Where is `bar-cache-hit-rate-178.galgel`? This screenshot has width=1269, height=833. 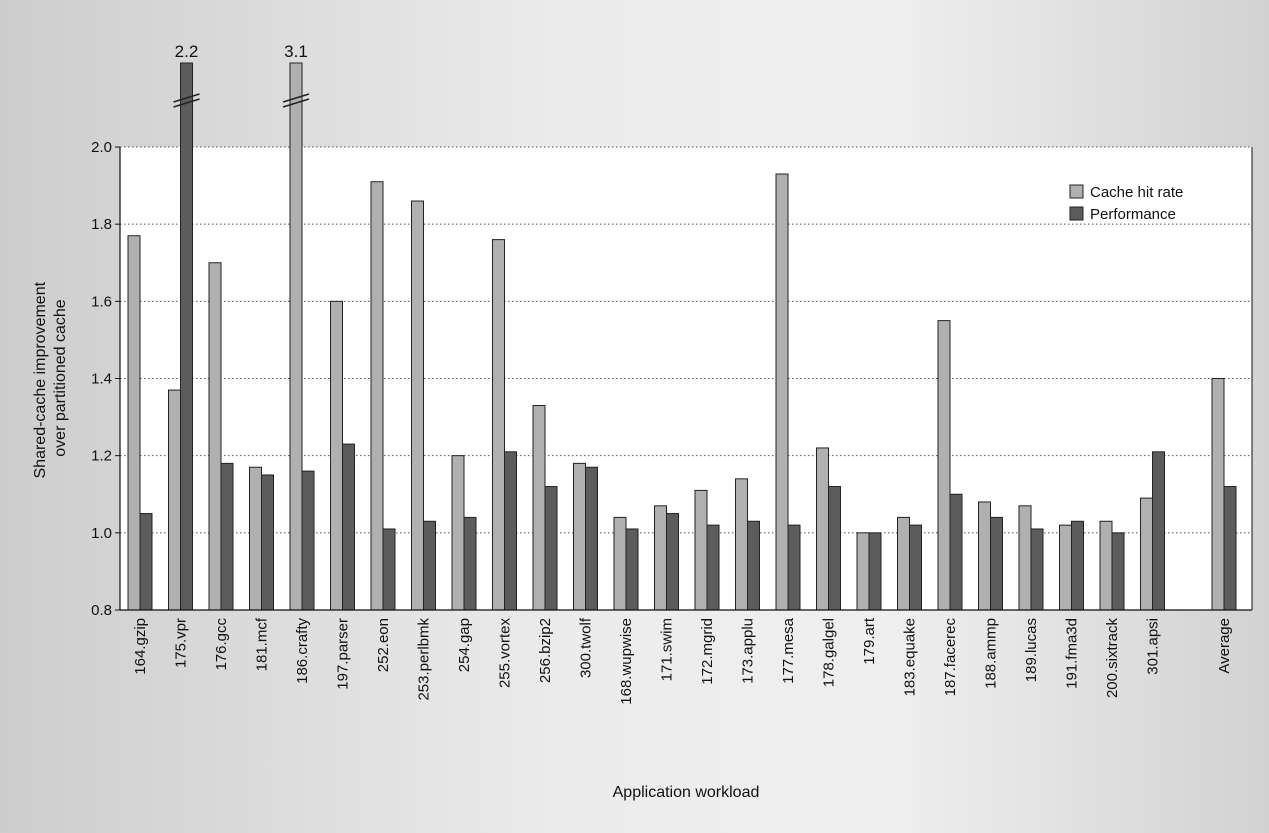 bar-cache-hit-rate-178.galgel is located at coordinates (822, 529).